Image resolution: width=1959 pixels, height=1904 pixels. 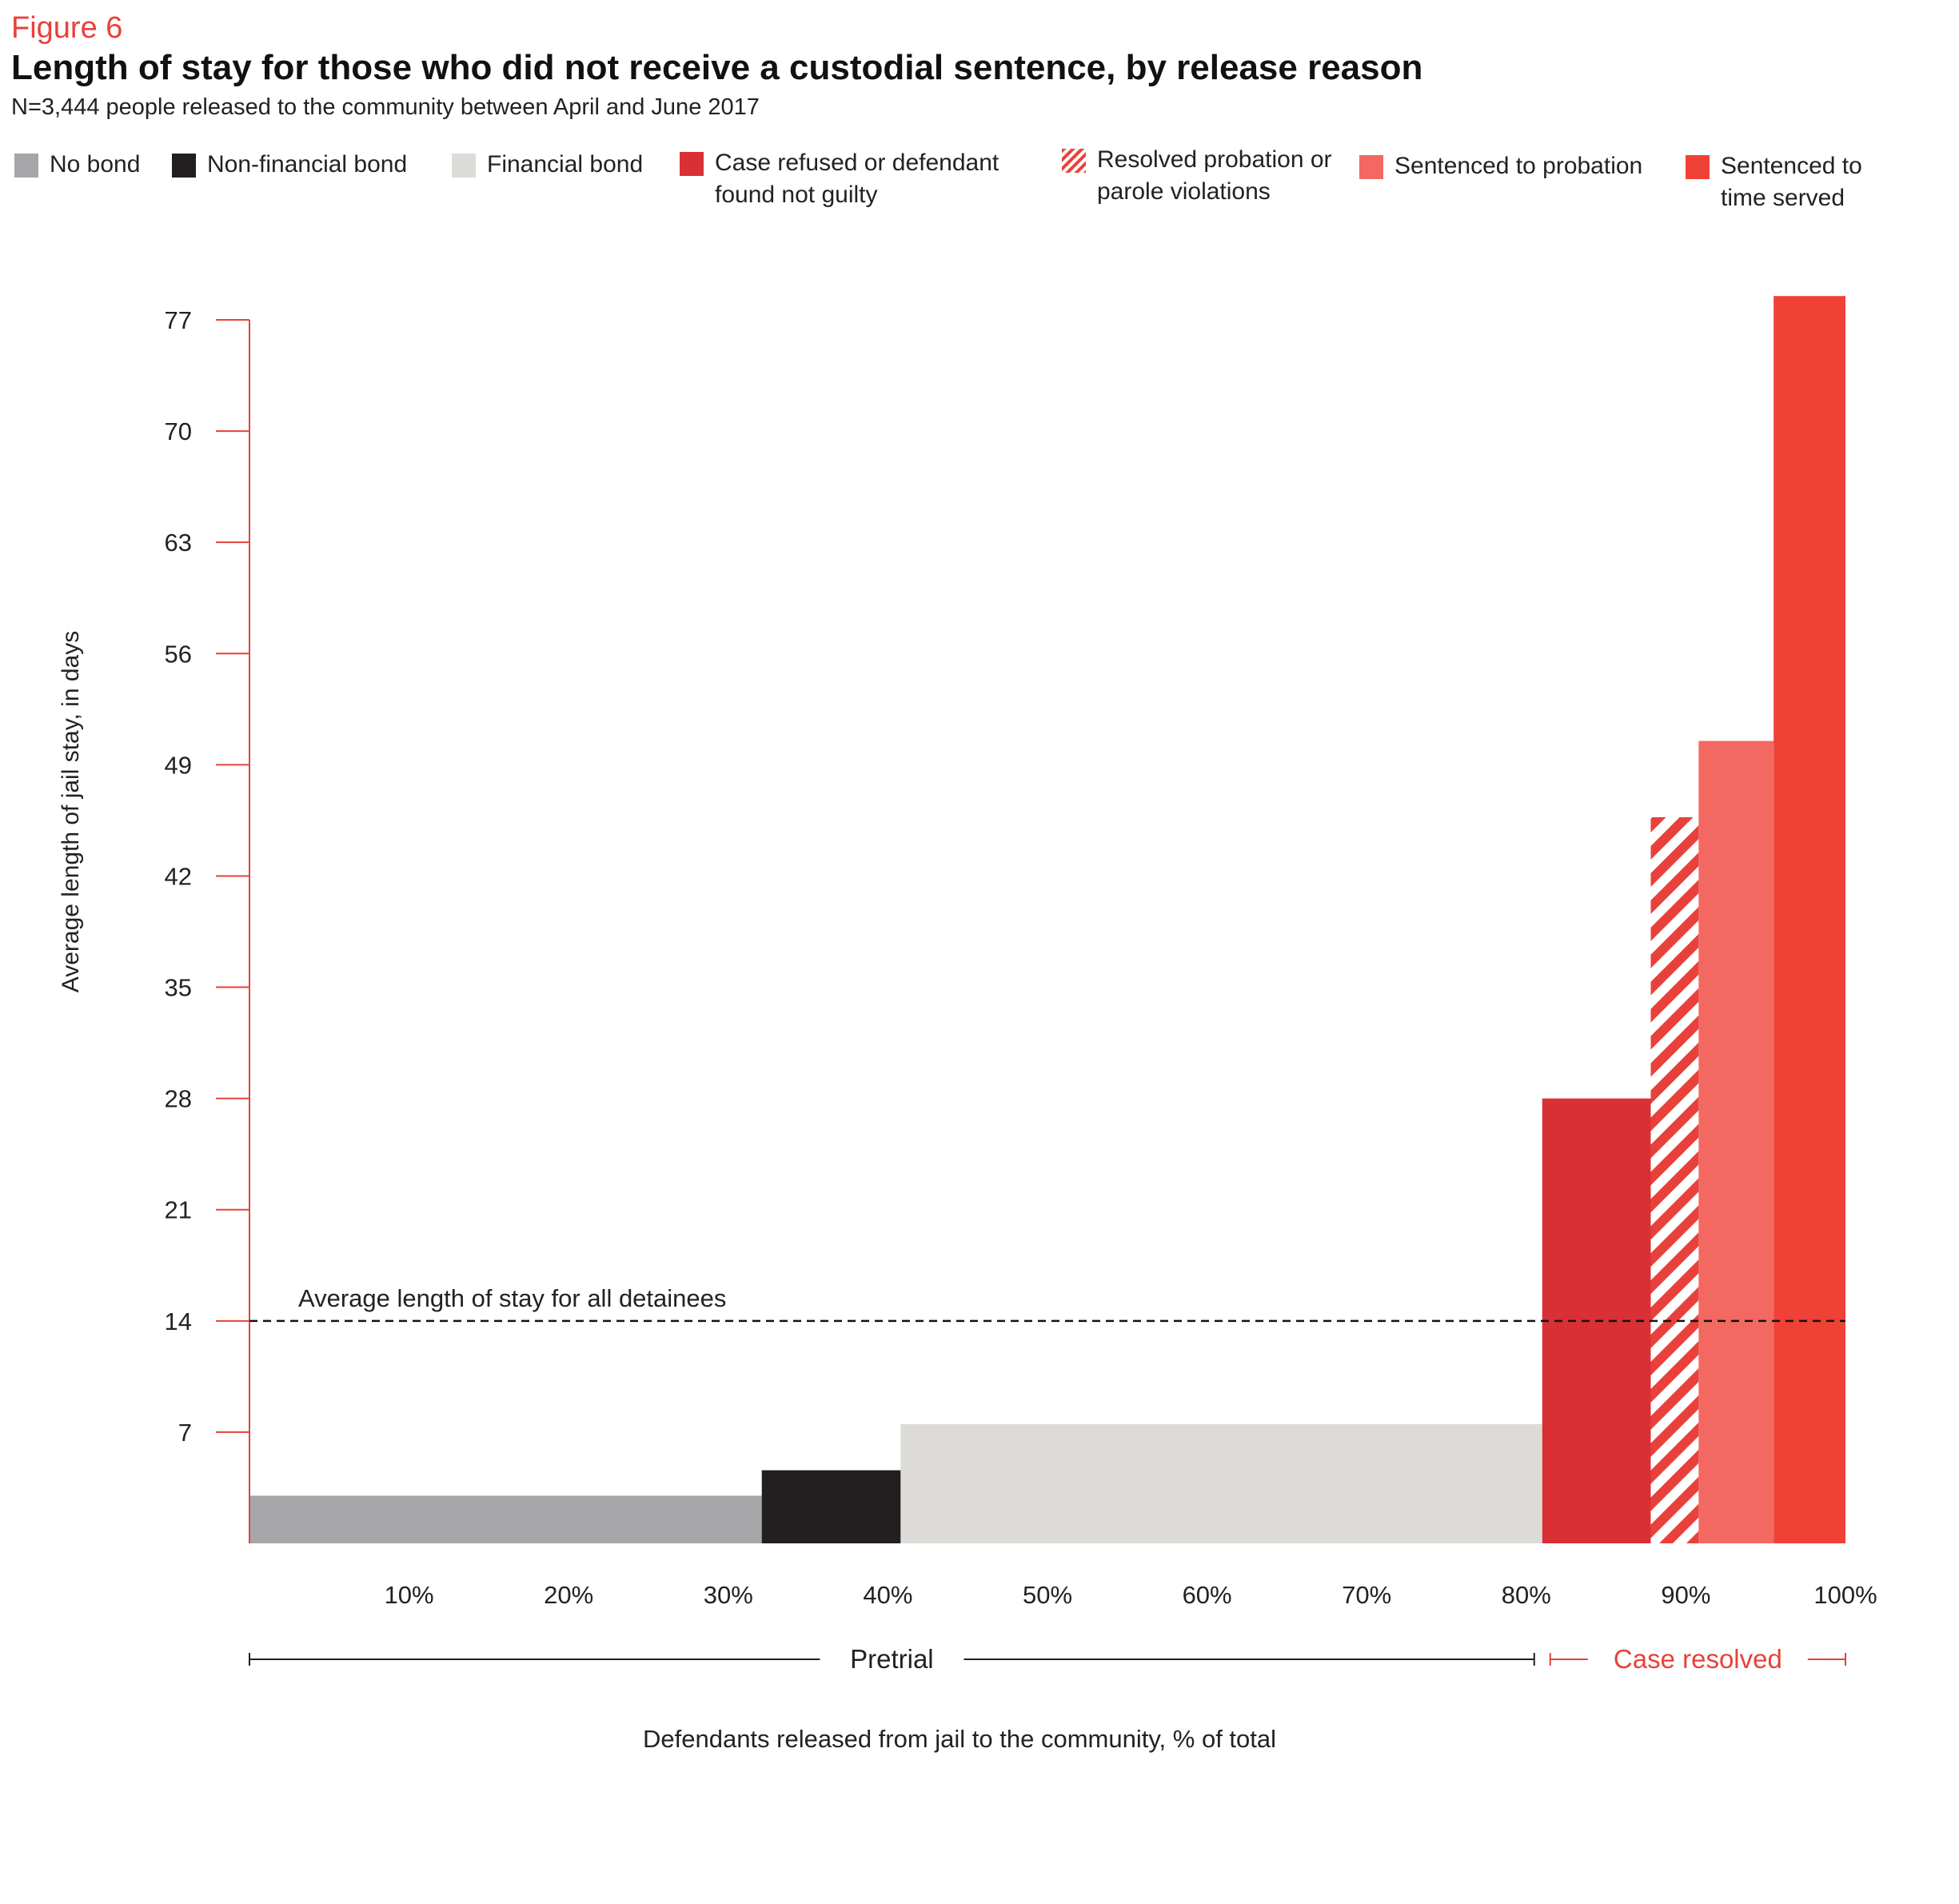 I want to click on legend-label: Non-financial bond, so click(x=307, y=164).